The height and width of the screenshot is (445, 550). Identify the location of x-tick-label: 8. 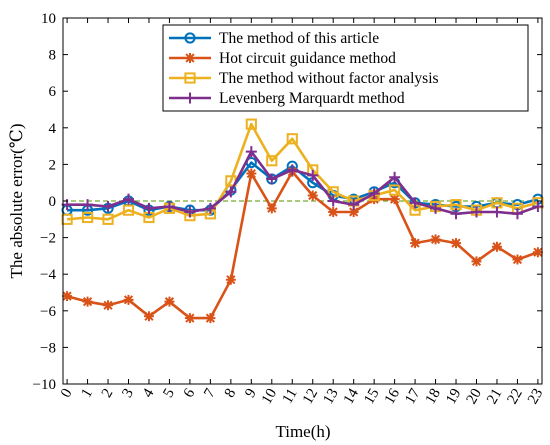
(231, 393).